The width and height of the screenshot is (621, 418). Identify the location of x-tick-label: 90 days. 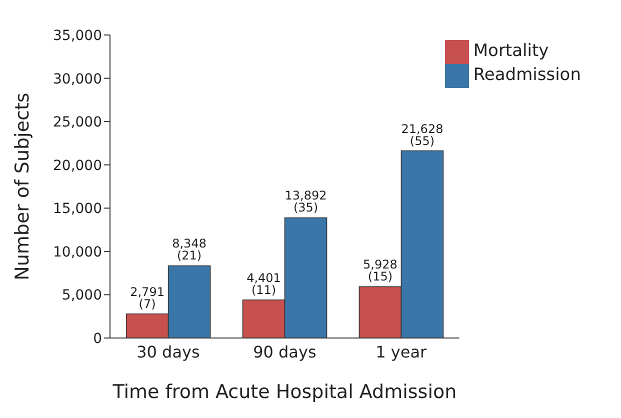
(284, 352).